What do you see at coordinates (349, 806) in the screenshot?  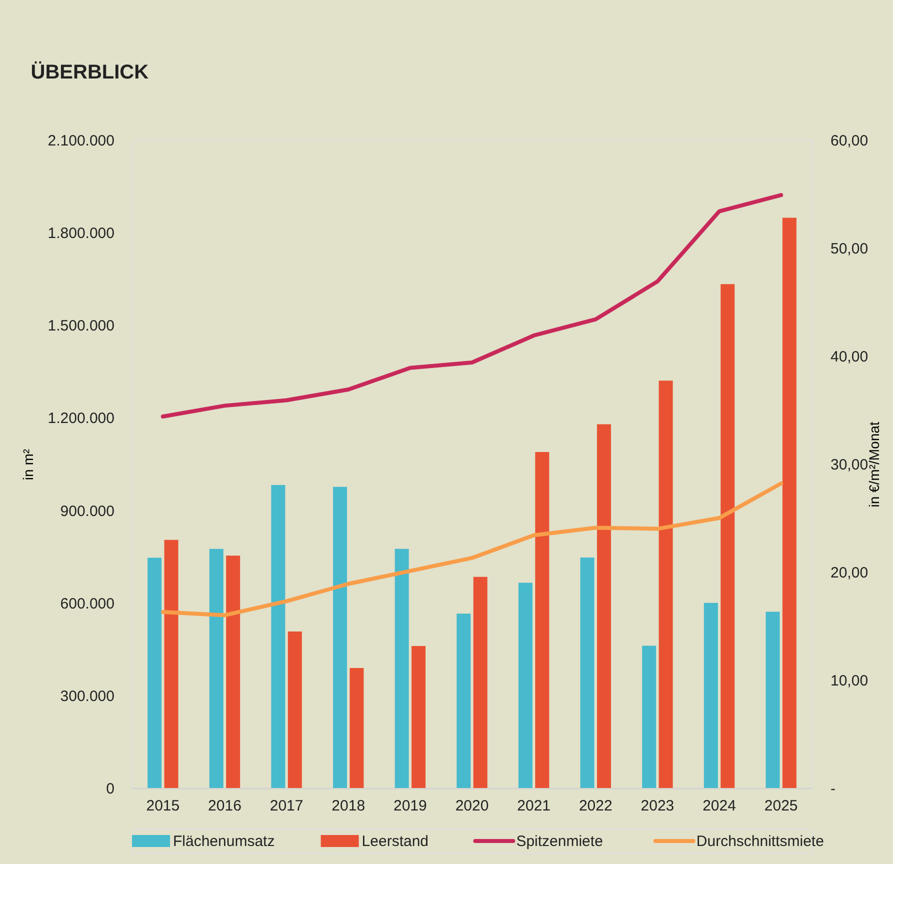 I see `x-tick-label: 2018` at bounding box center [349, 806].